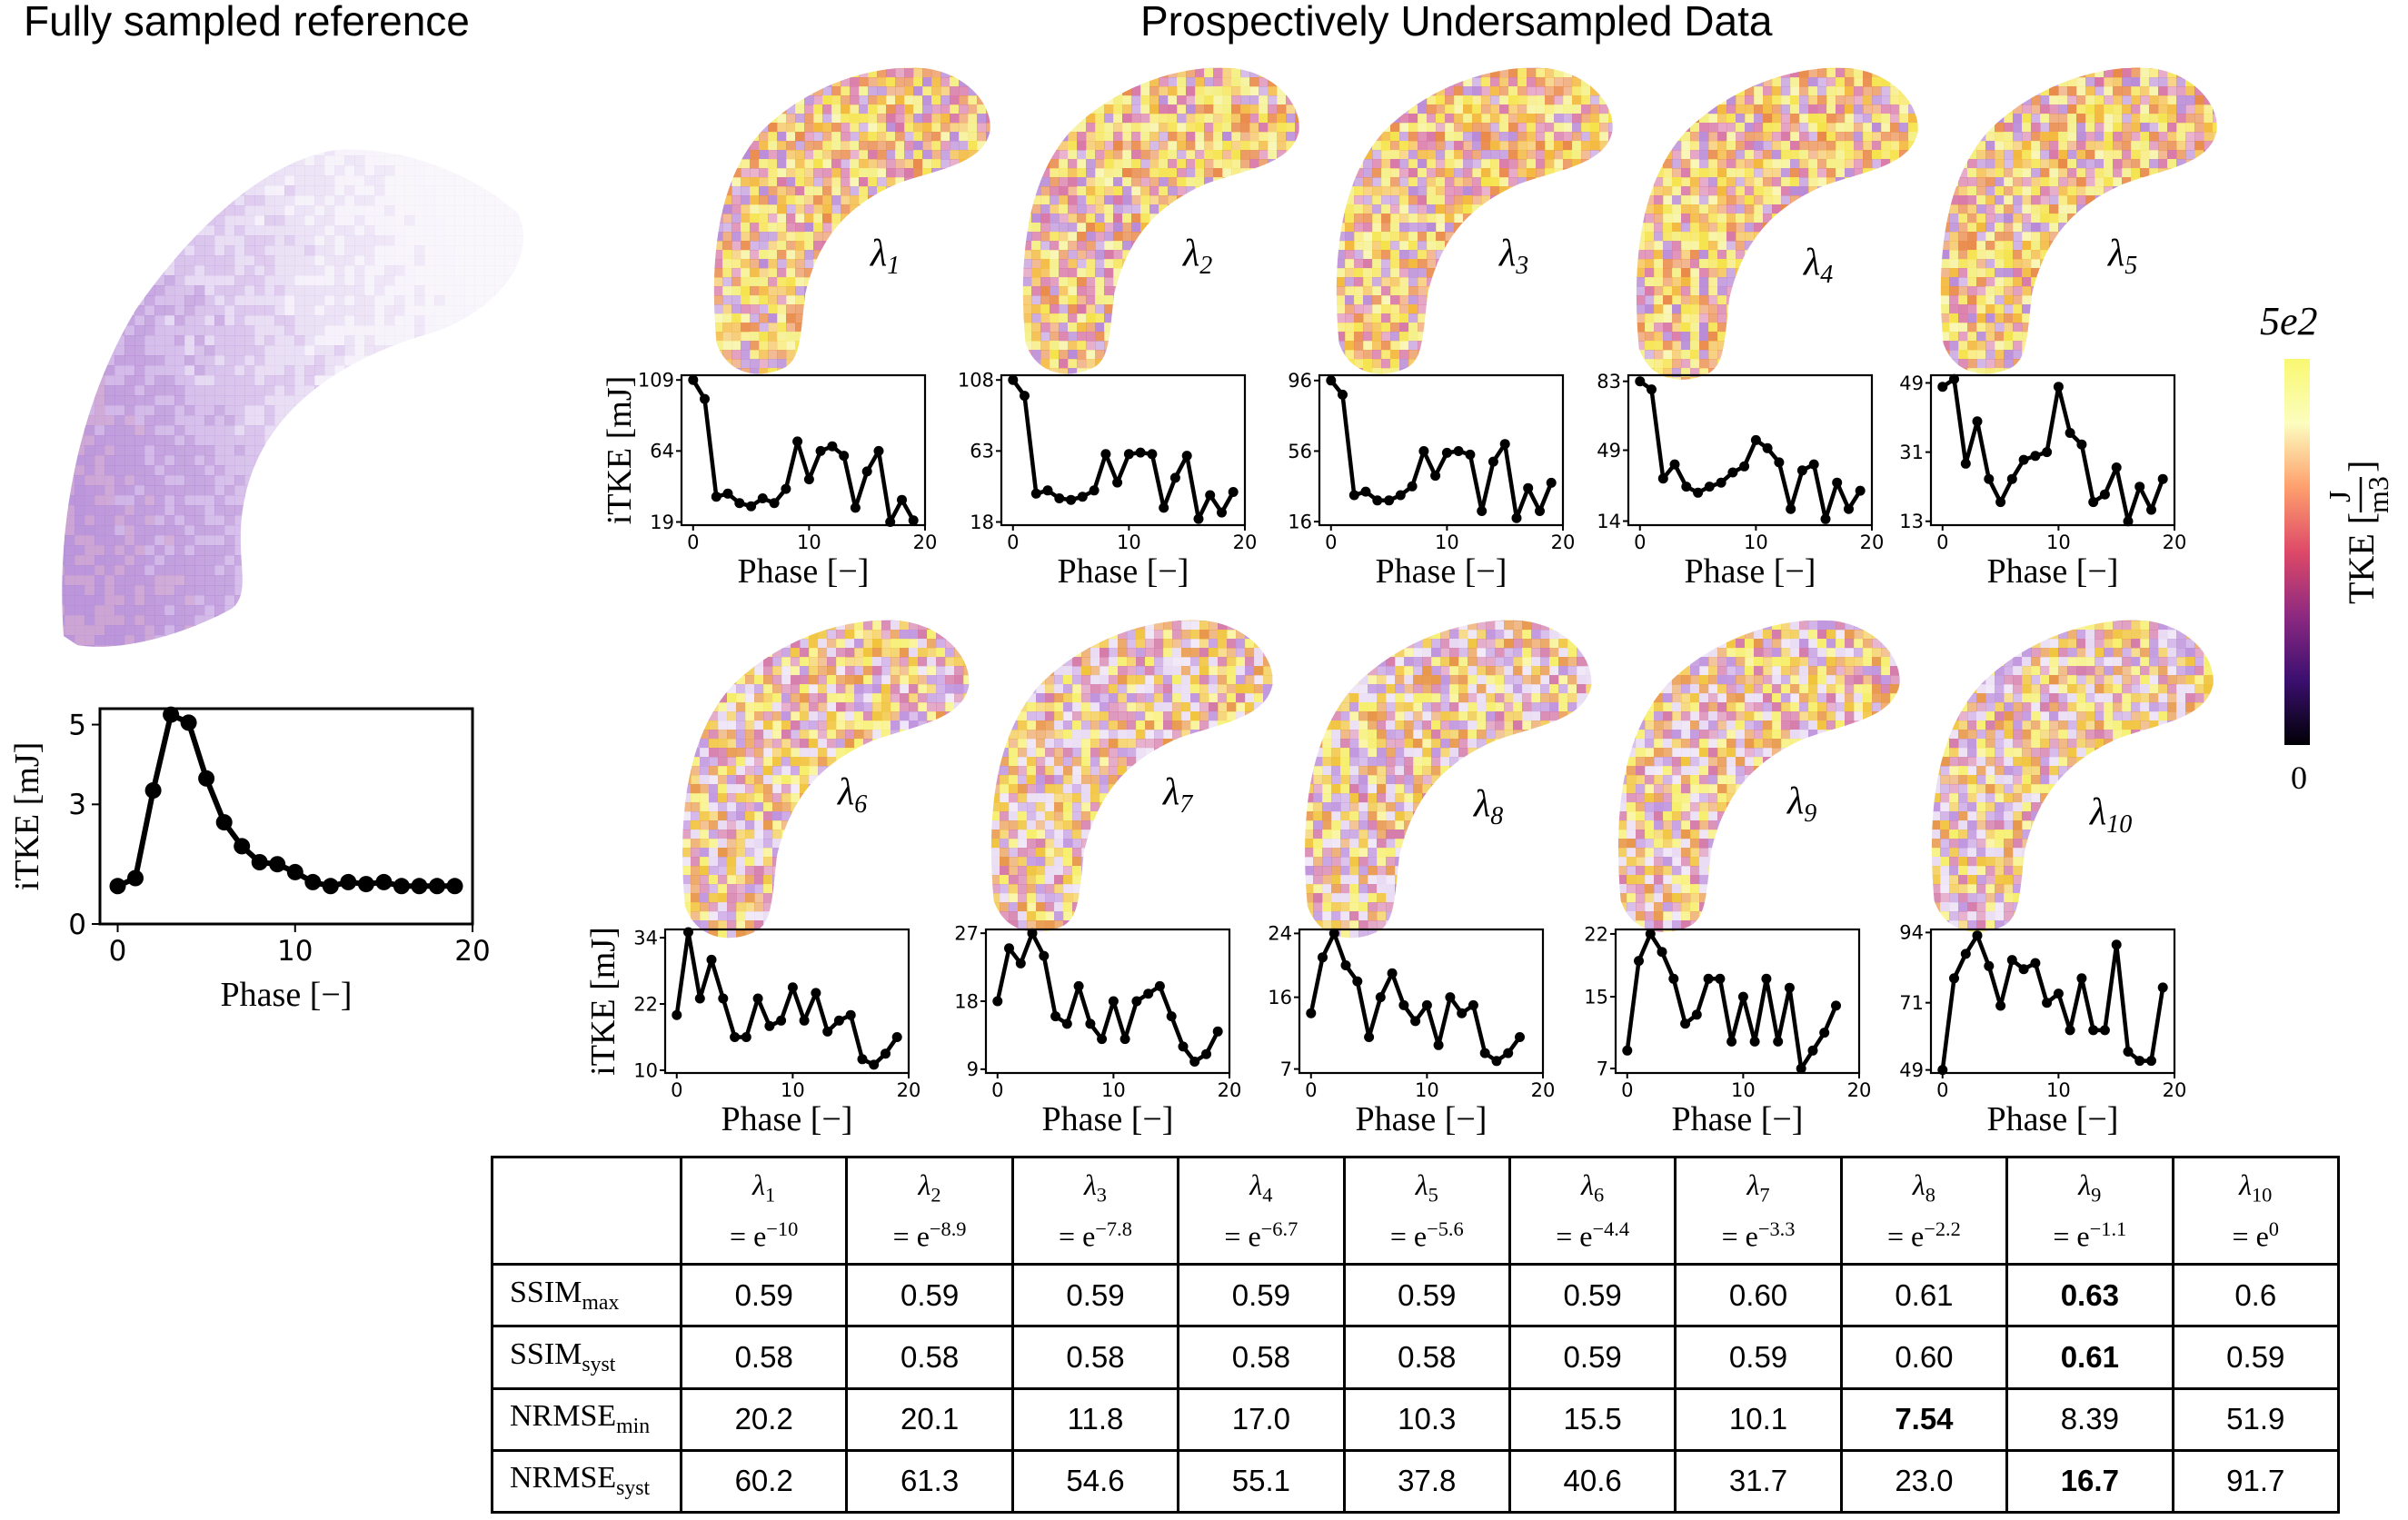  I want to click on y-tick-label: 18, so click(982, 522).